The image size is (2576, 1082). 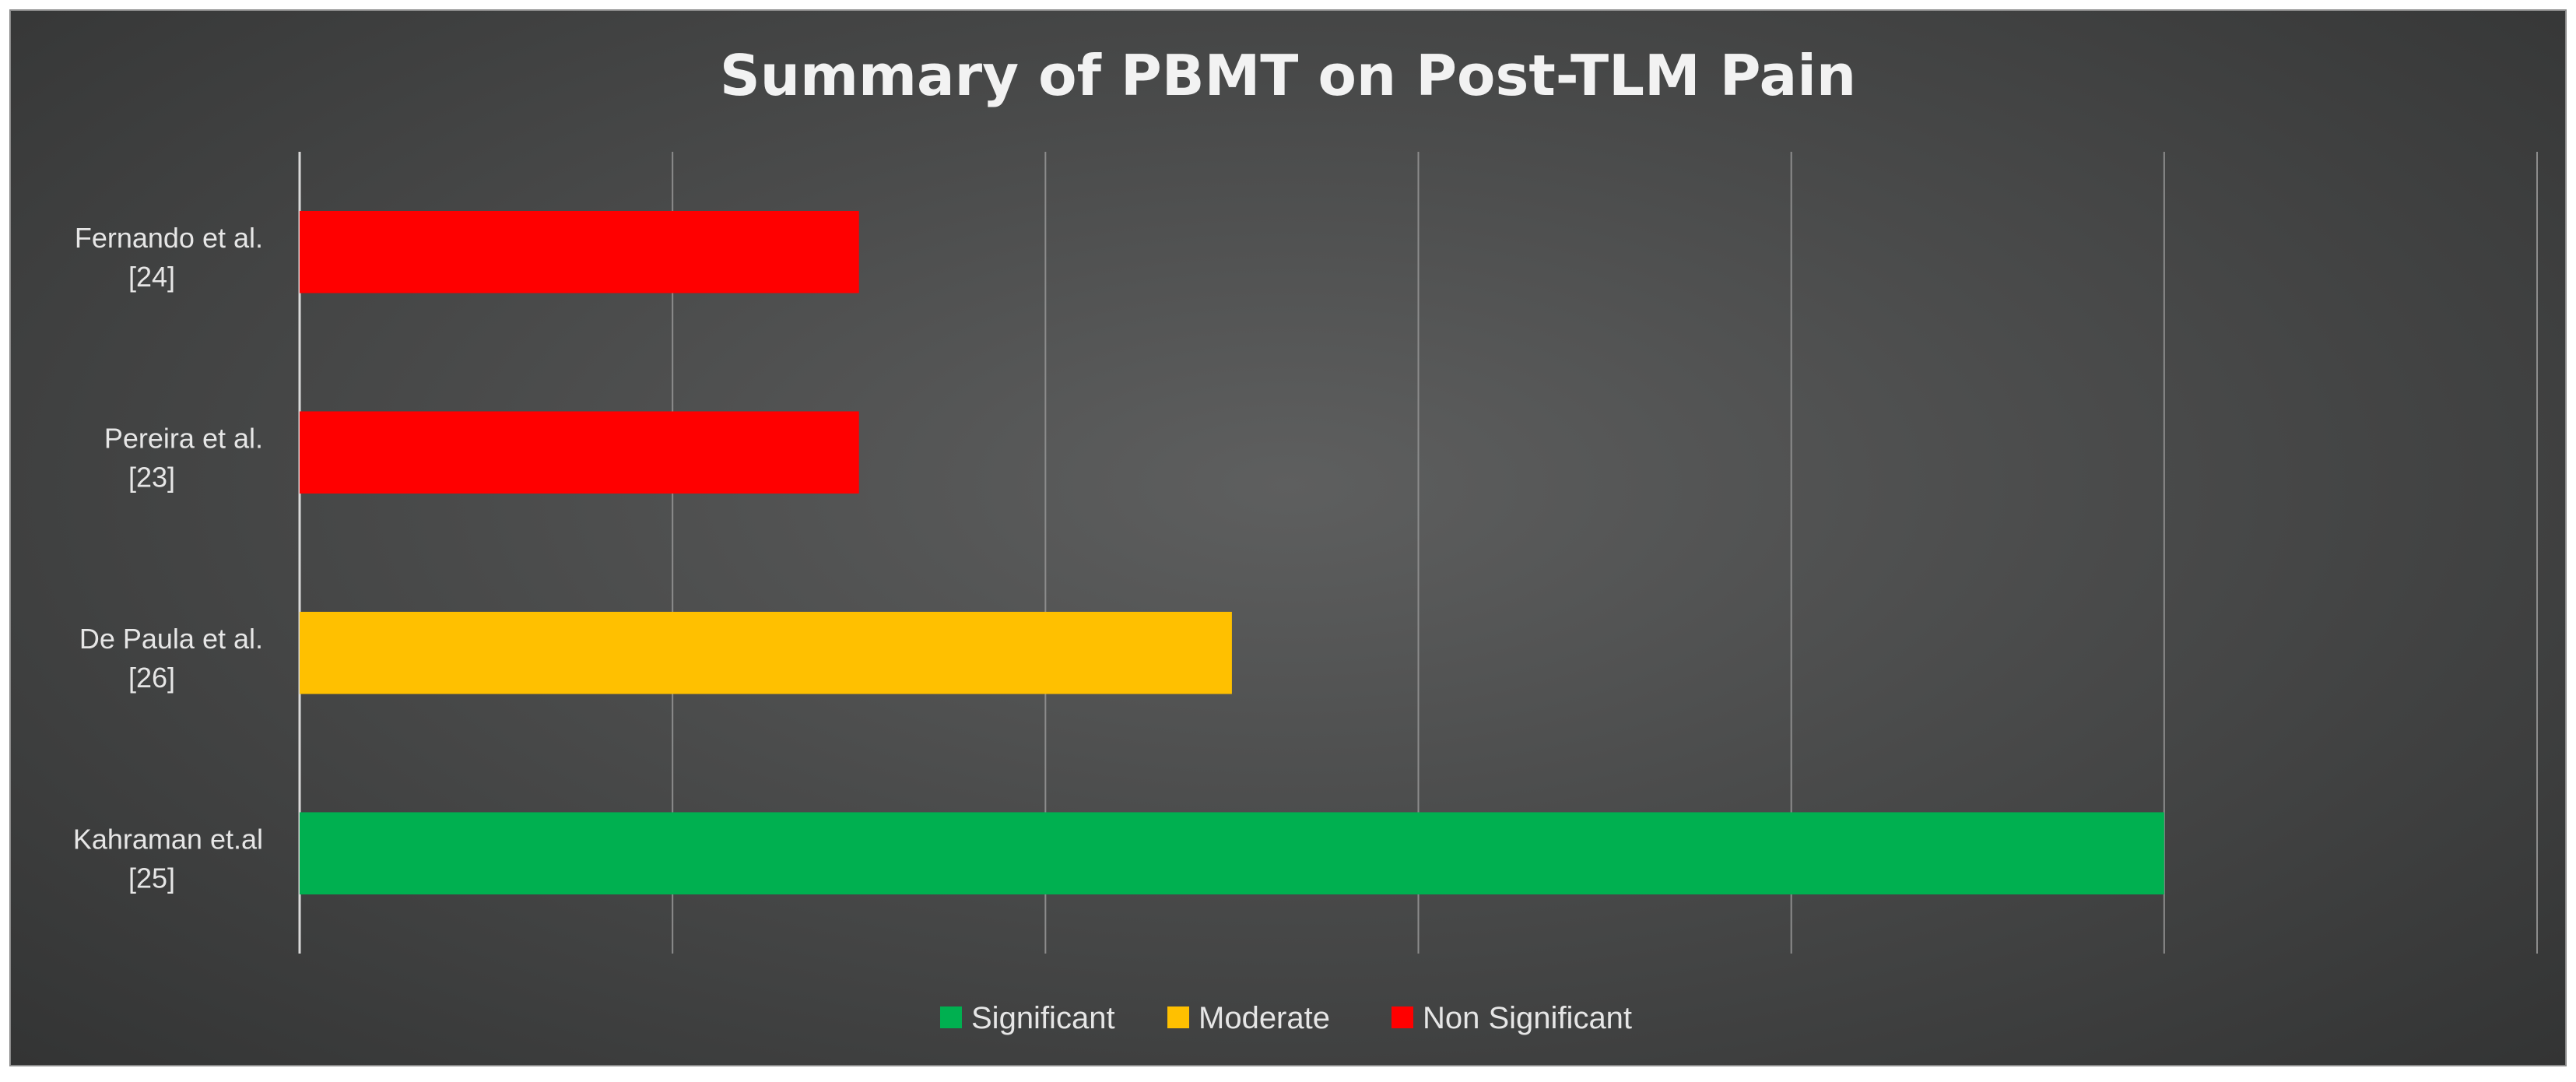 I want to click on category-ref-label: [23], so click(x=152, y=477).